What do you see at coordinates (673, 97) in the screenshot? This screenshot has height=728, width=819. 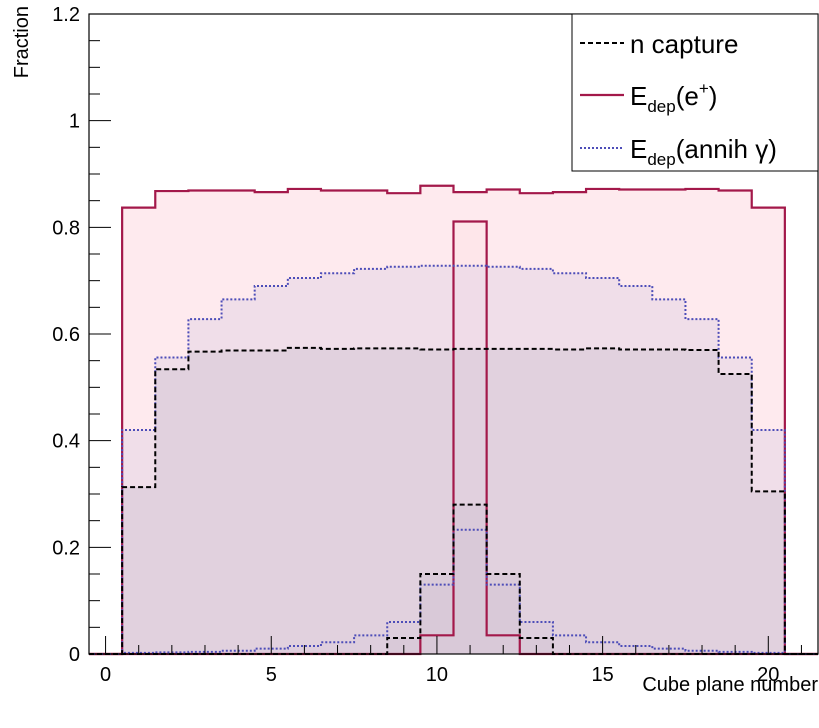 I see `legend-label-0: Edep(e+)` at bounding box center [673, 97].